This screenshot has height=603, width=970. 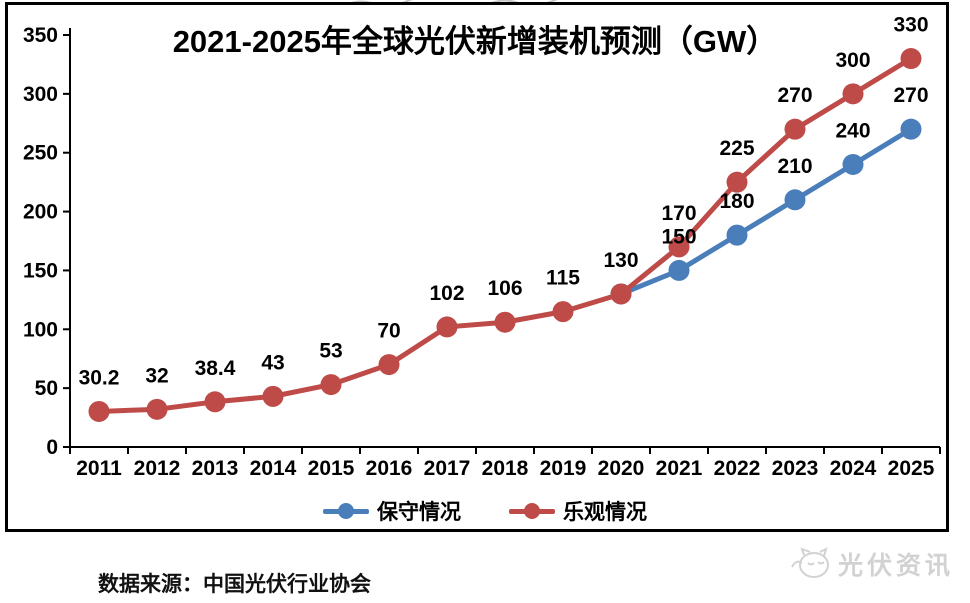 I want to click on data-point-label-1: 130, so click(x=620, y=260).